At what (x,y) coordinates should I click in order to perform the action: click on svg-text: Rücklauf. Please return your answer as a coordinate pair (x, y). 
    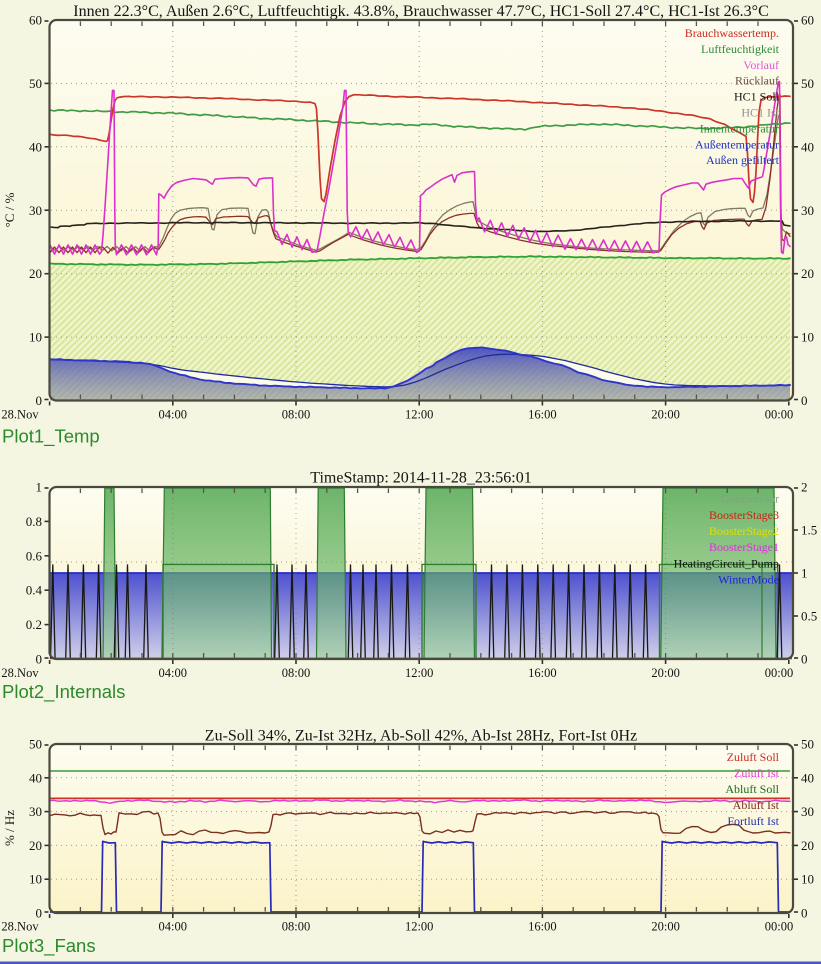
    Looking at the image, I should click on (757, 81).